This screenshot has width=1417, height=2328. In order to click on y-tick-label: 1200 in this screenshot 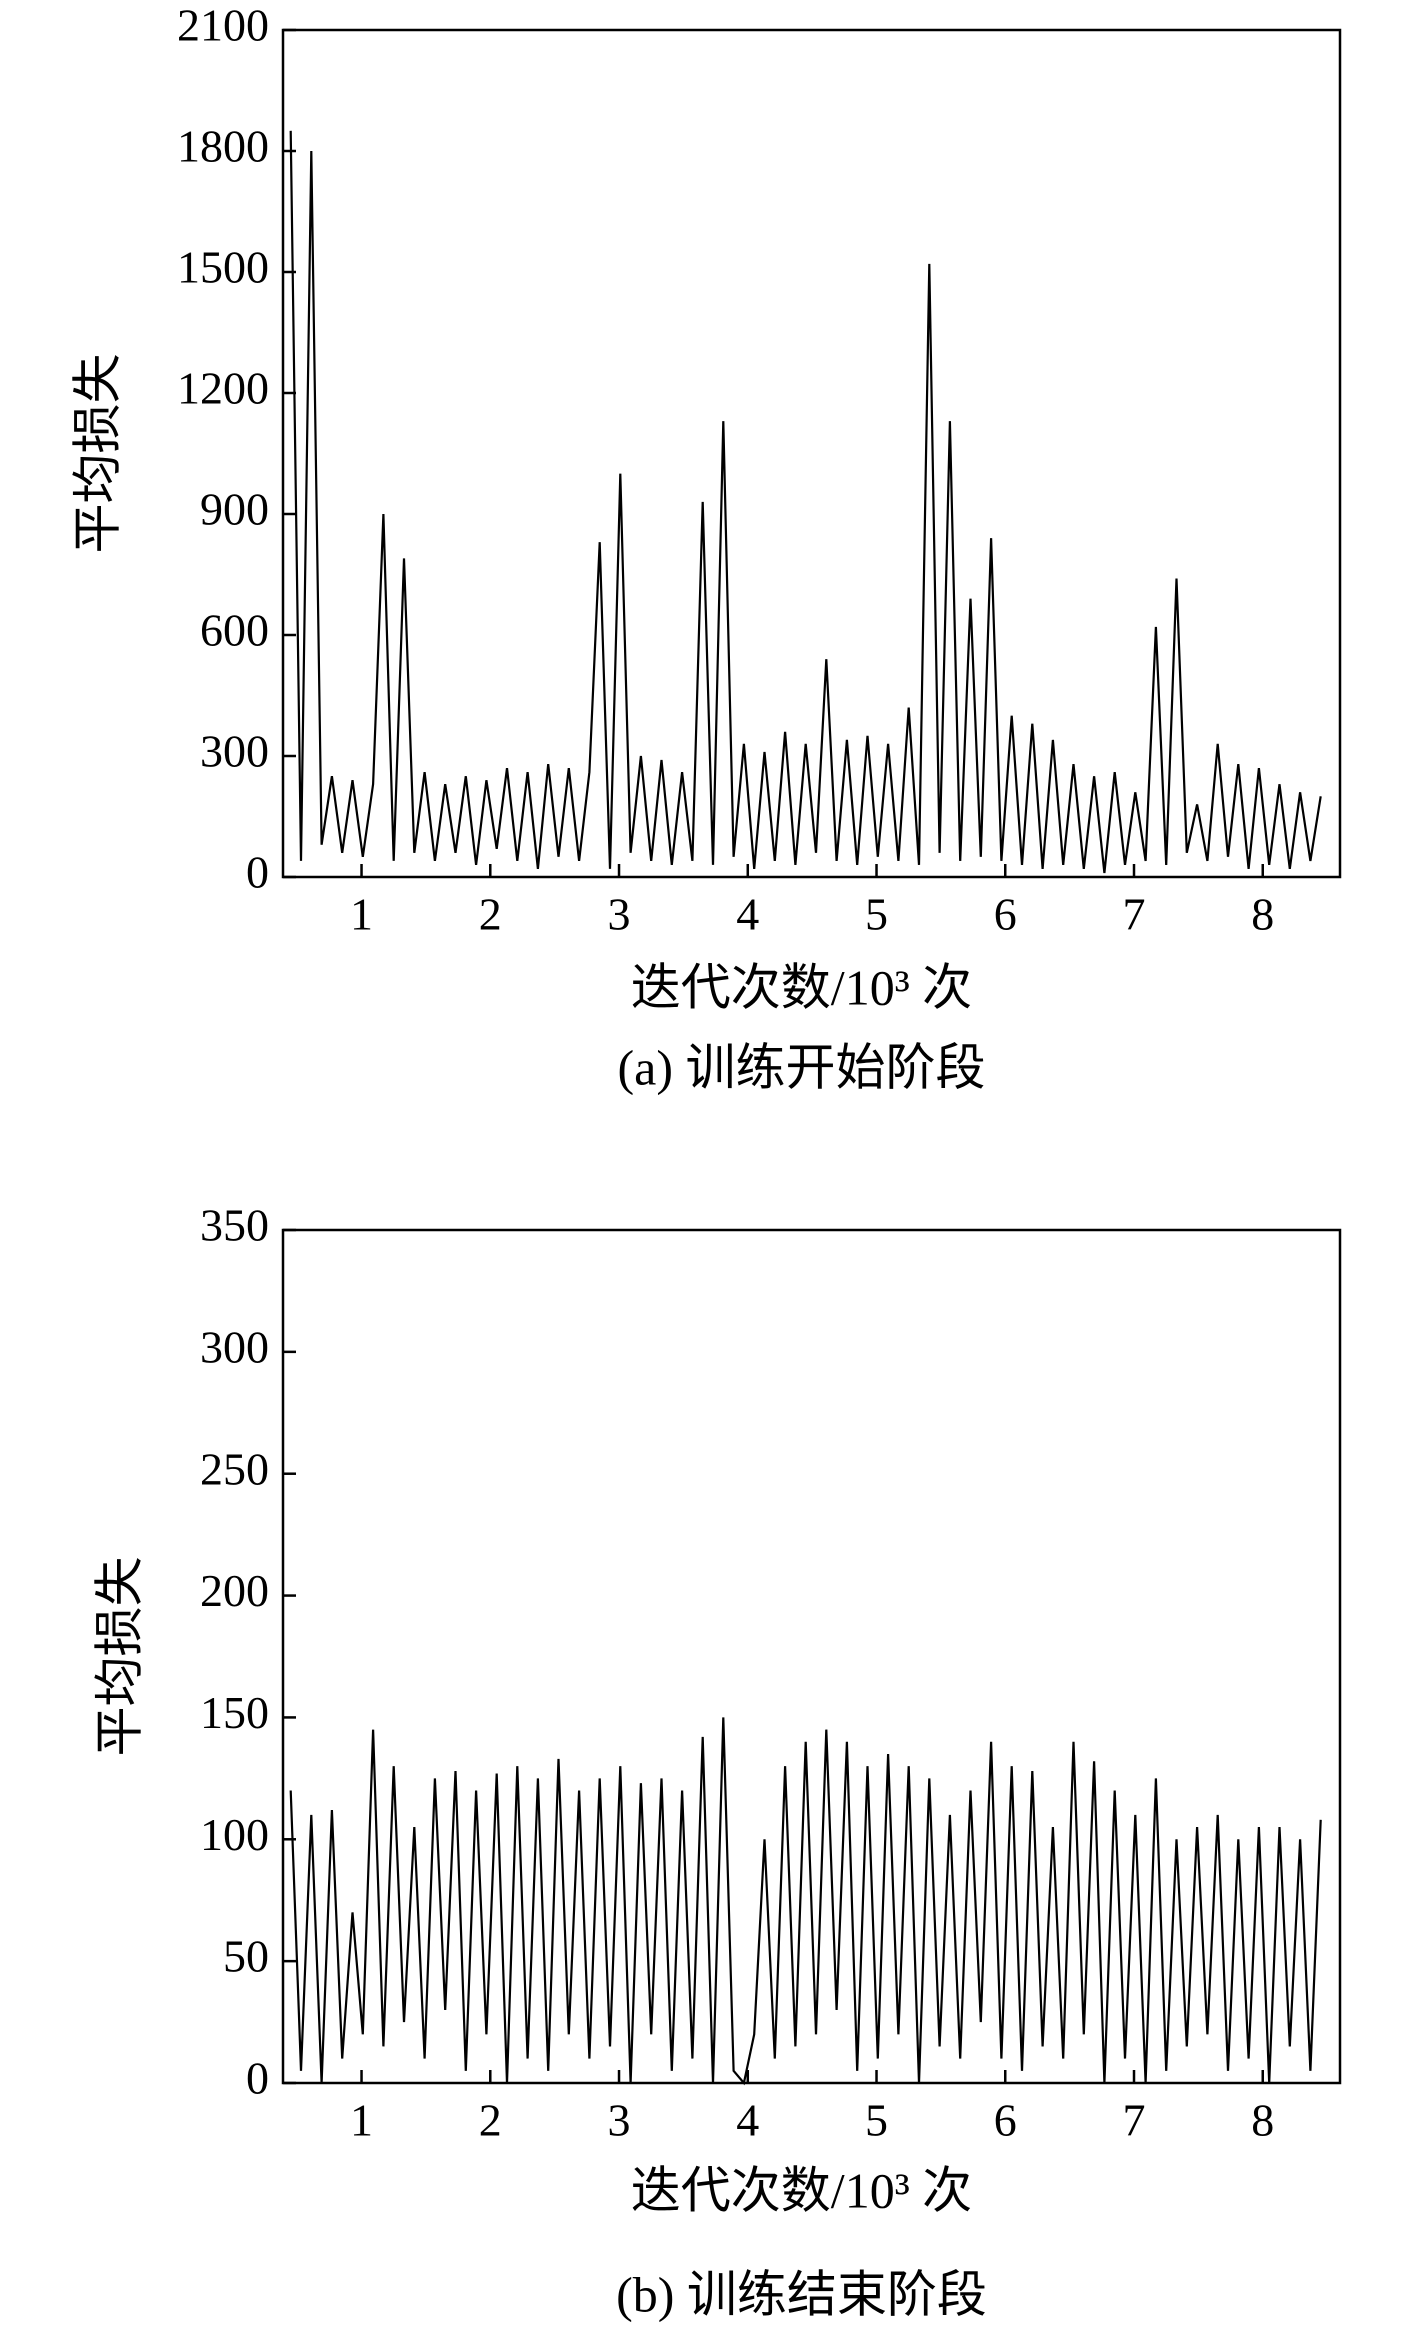, I will do `click(223, 388)`.